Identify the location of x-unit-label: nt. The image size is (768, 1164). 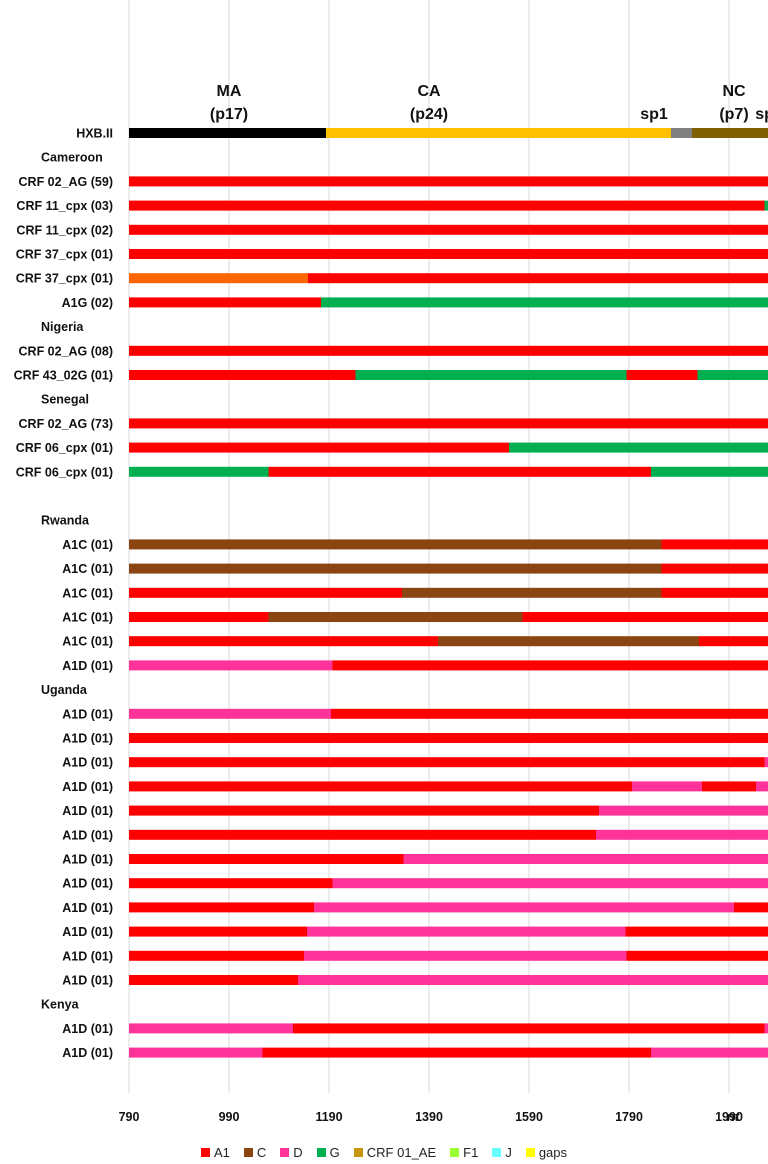
(733, 1116).